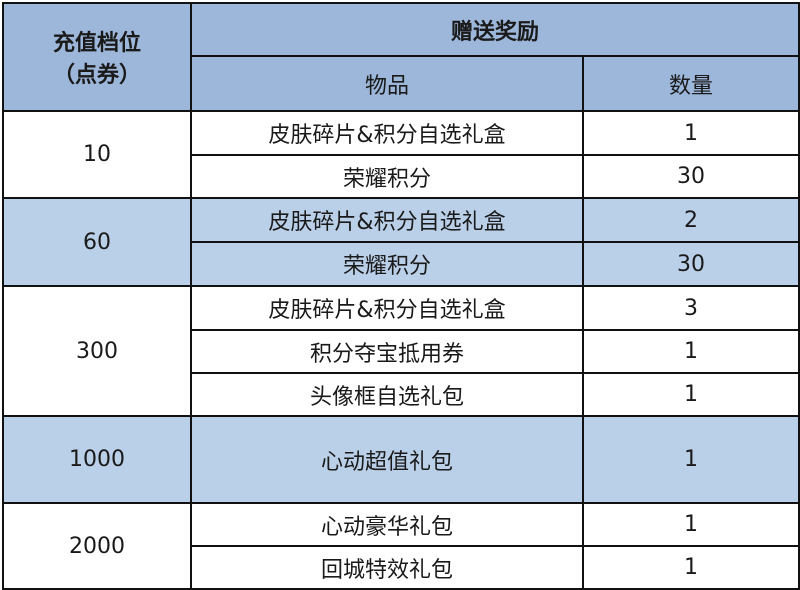 This screenshot has width=800, height=590. I want to click on tier-amount-cell: 10, so click(97, 154).